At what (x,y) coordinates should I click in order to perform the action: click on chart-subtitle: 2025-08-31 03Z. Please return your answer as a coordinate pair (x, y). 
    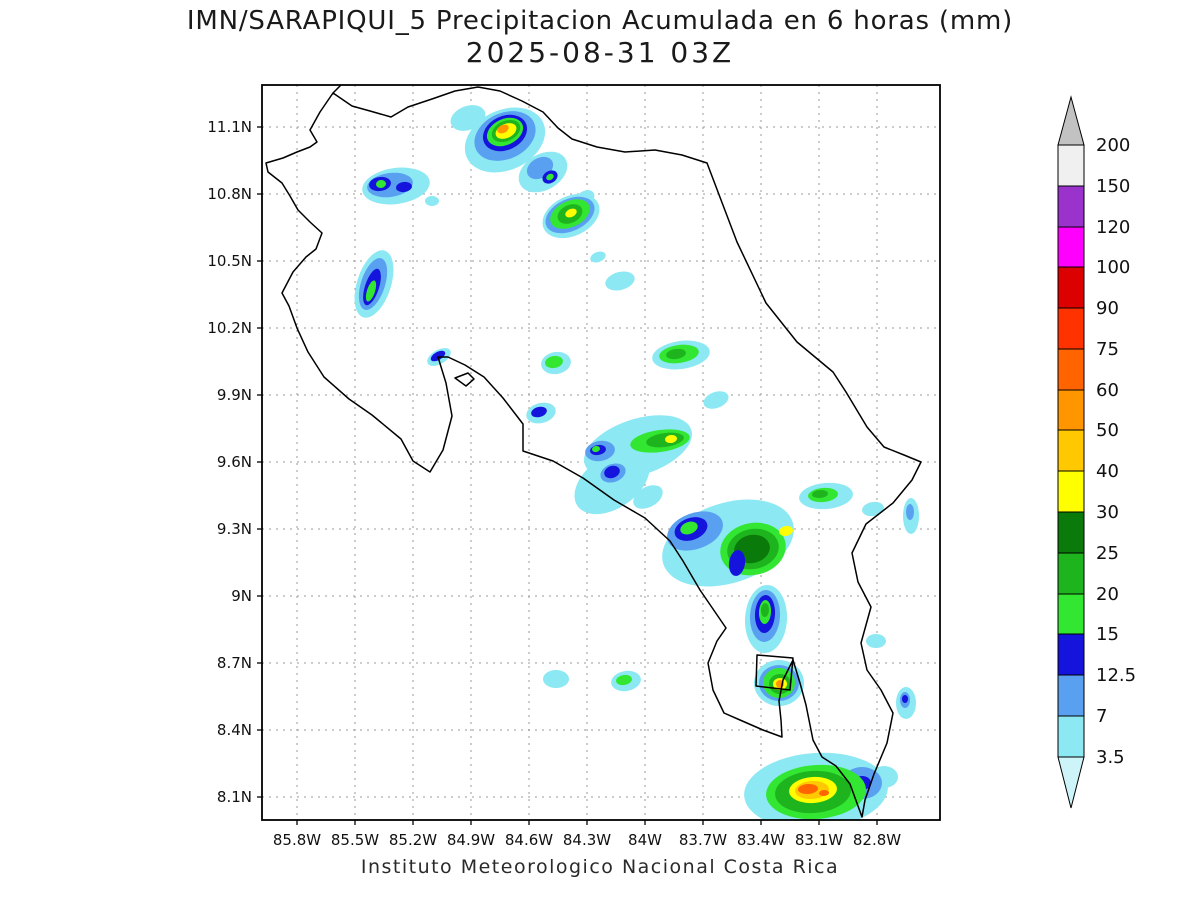
    Looking at the image, I should click on (600, 52).